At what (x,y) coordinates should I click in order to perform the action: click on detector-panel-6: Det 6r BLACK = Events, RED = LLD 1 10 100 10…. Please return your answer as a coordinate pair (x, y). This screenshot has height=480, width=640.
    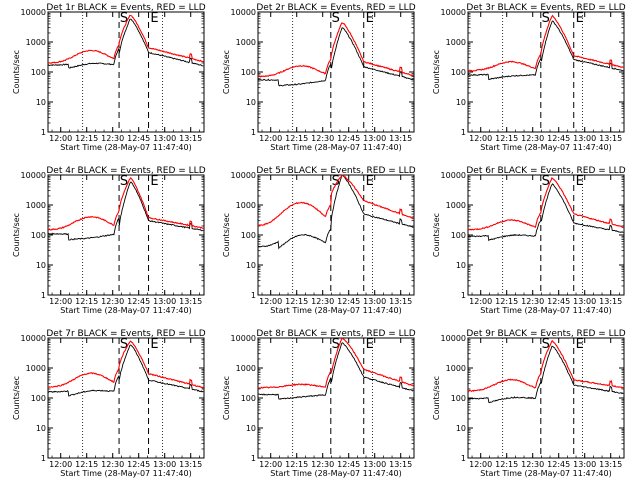
    Looking at the image, I should click on (529, 240).